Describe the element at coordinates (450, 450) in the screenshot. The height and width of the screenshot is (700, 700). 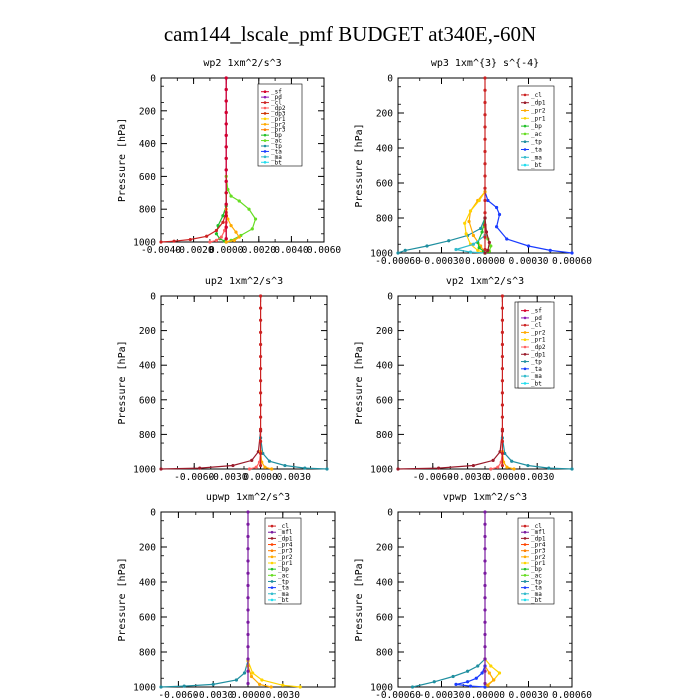
I see `series-line-dp1` at that location.